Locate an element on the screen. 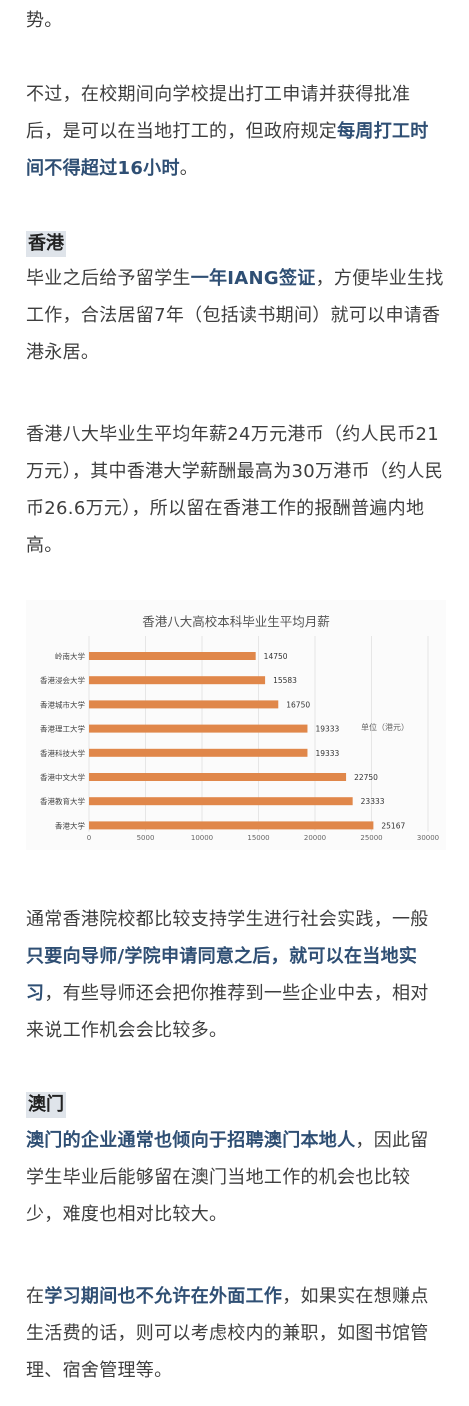 This screenshot has width=469, height=1406. value-label: 25167 is located at coordinates (393, 825).